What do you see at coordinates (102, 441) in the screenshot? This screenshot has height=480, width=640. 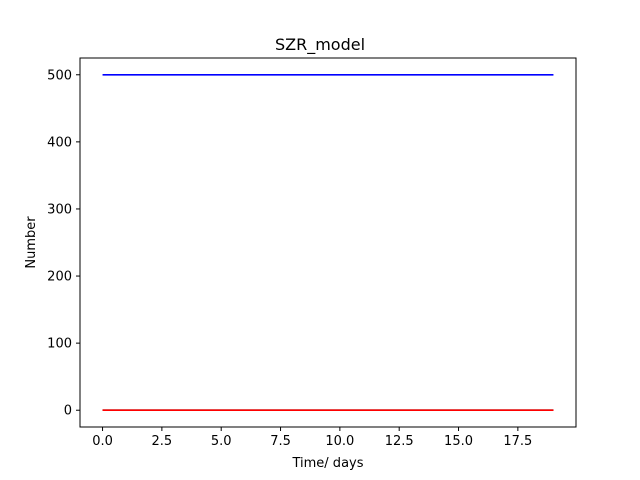 I see `x-tick-label: 0.0` at bounding box center [102, 441].